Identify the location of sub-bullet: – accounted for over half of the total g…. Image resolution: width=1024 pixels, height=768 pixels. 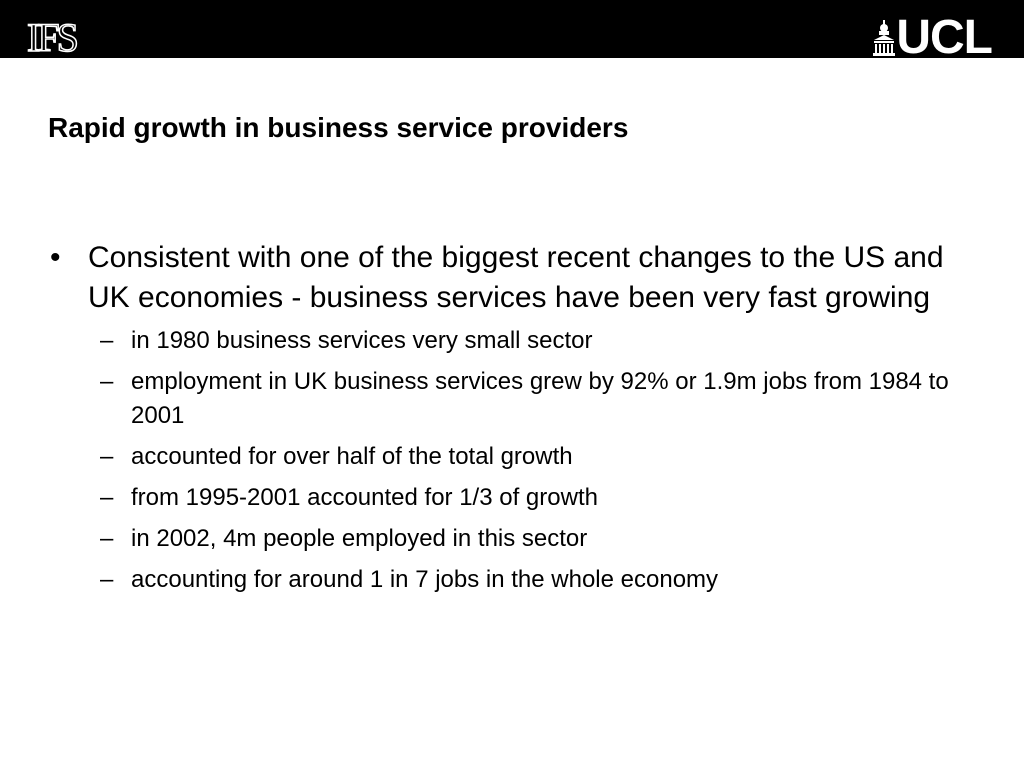
(544, 457).